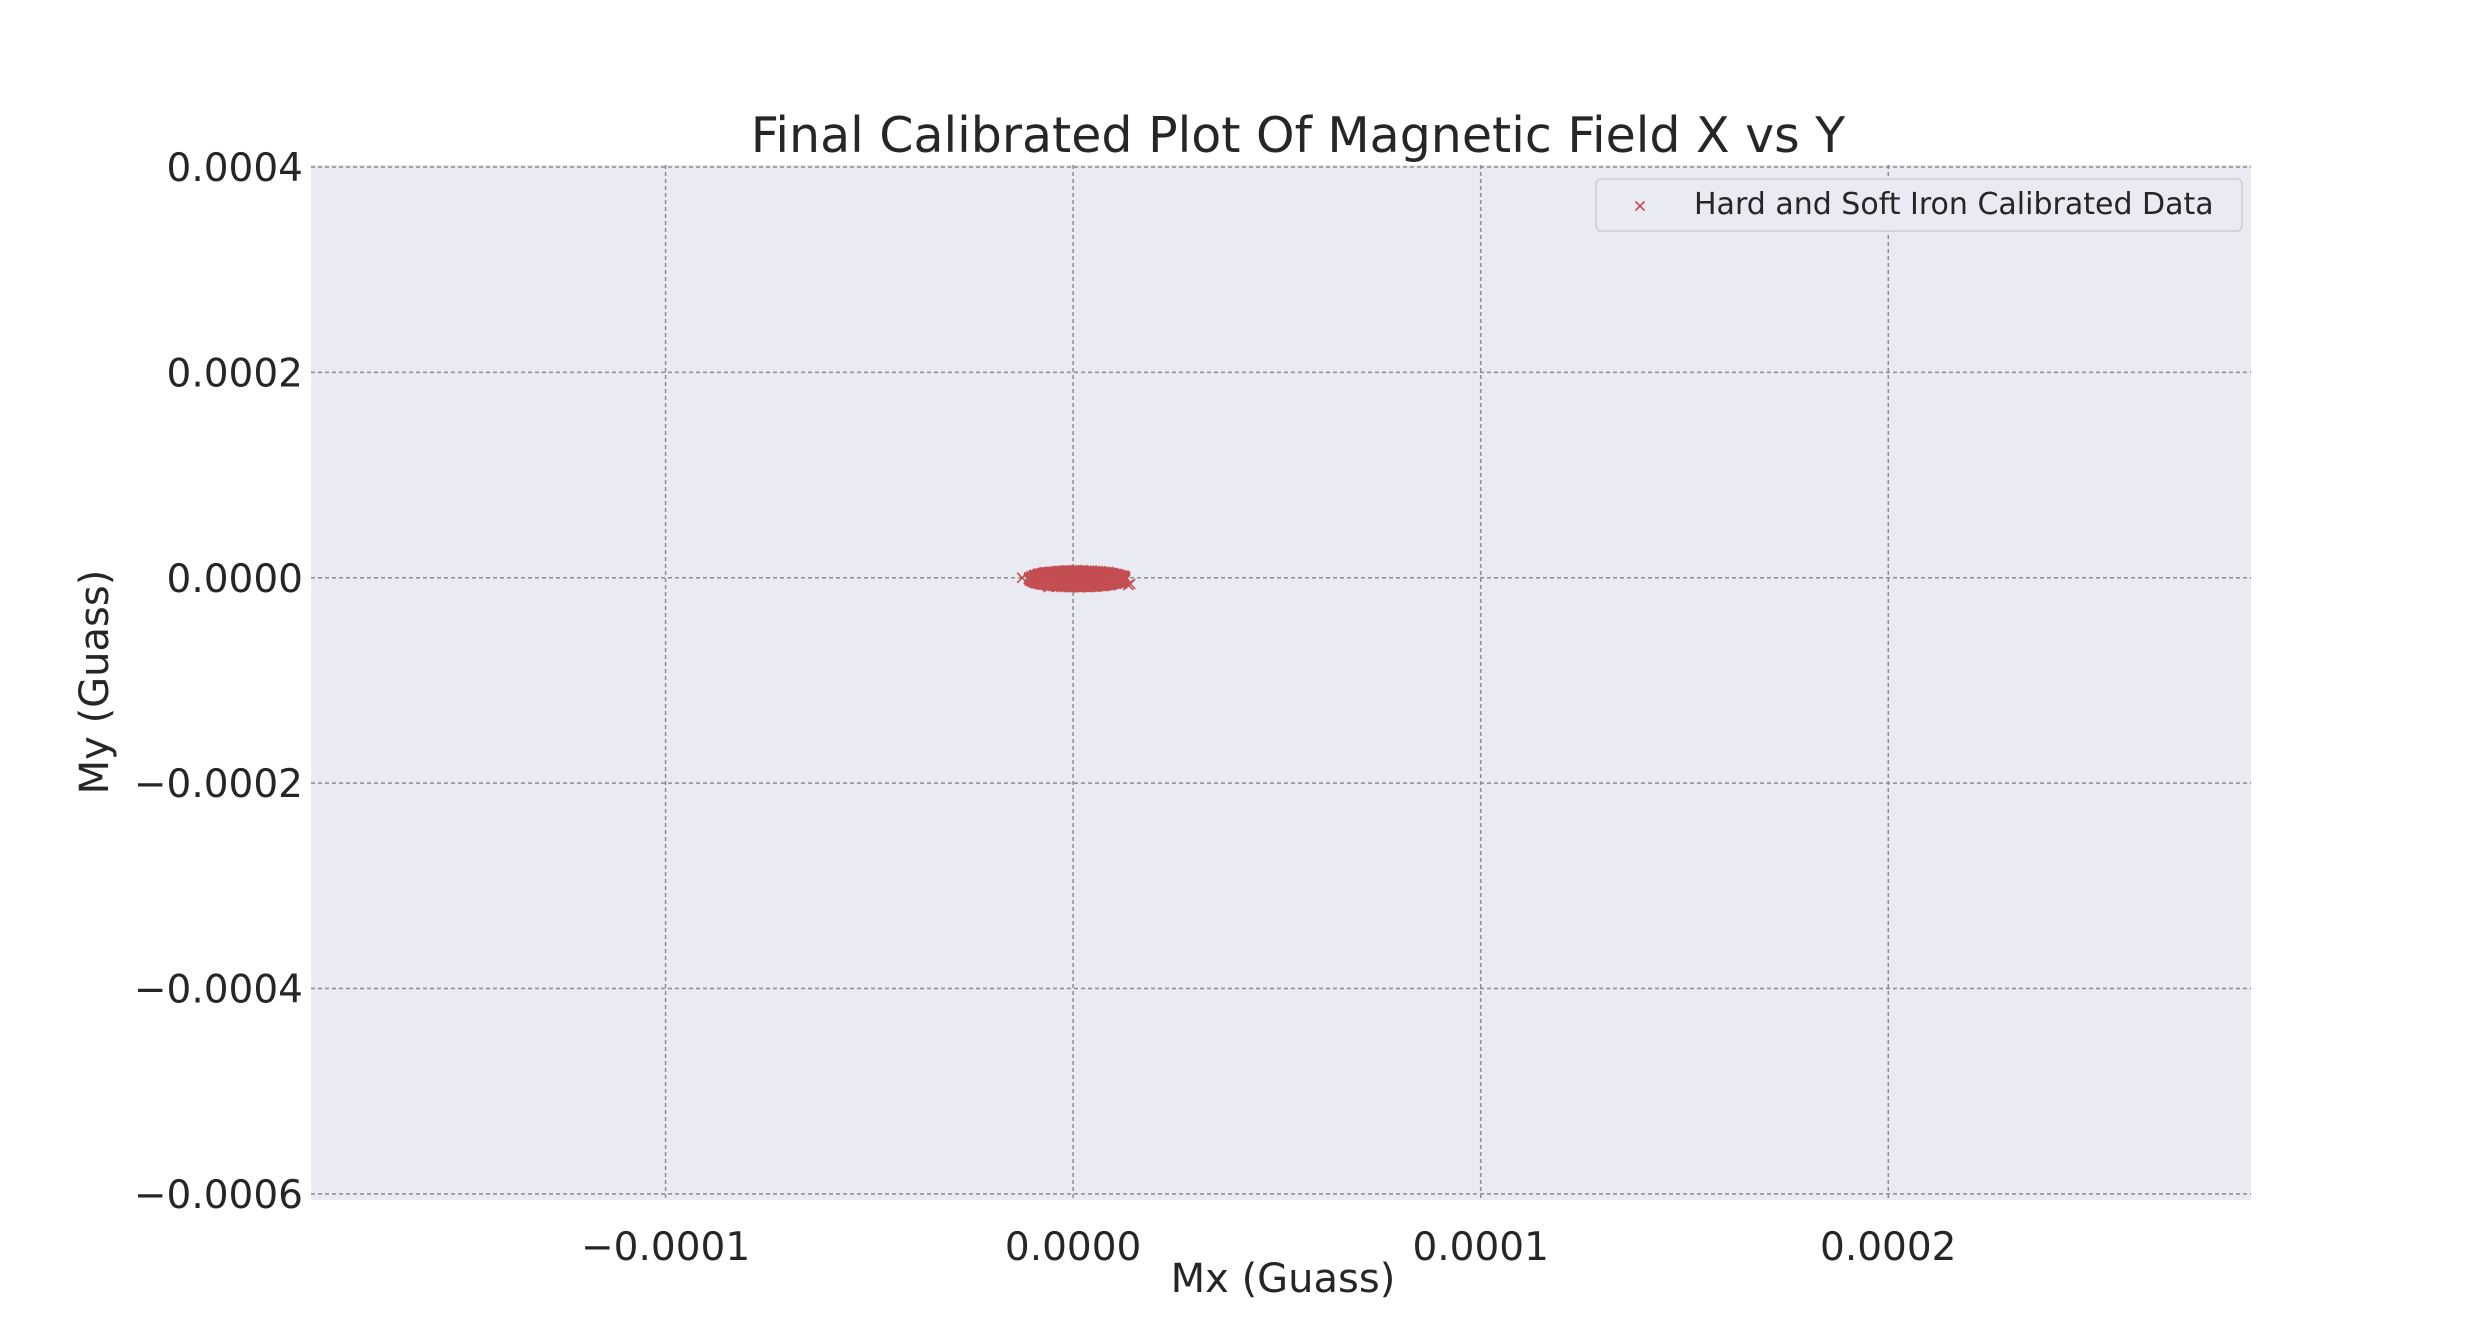 The width and height of the screenshot is (2488, 1342). I want to click on y-axis-label: My (Guass), so click(95, 682).